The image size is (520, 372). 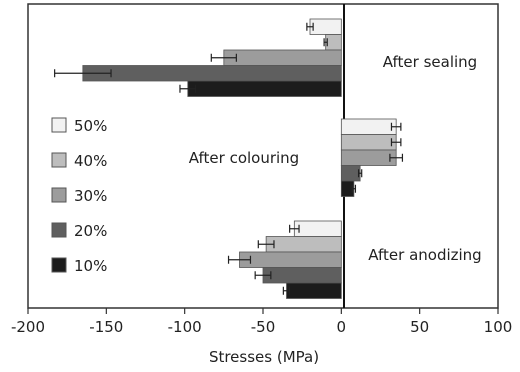 What do you see at coordinates (303, 244) in the screenshot?
I see `bar-after-anodizing-40pct` at bounding box center [303, 244].